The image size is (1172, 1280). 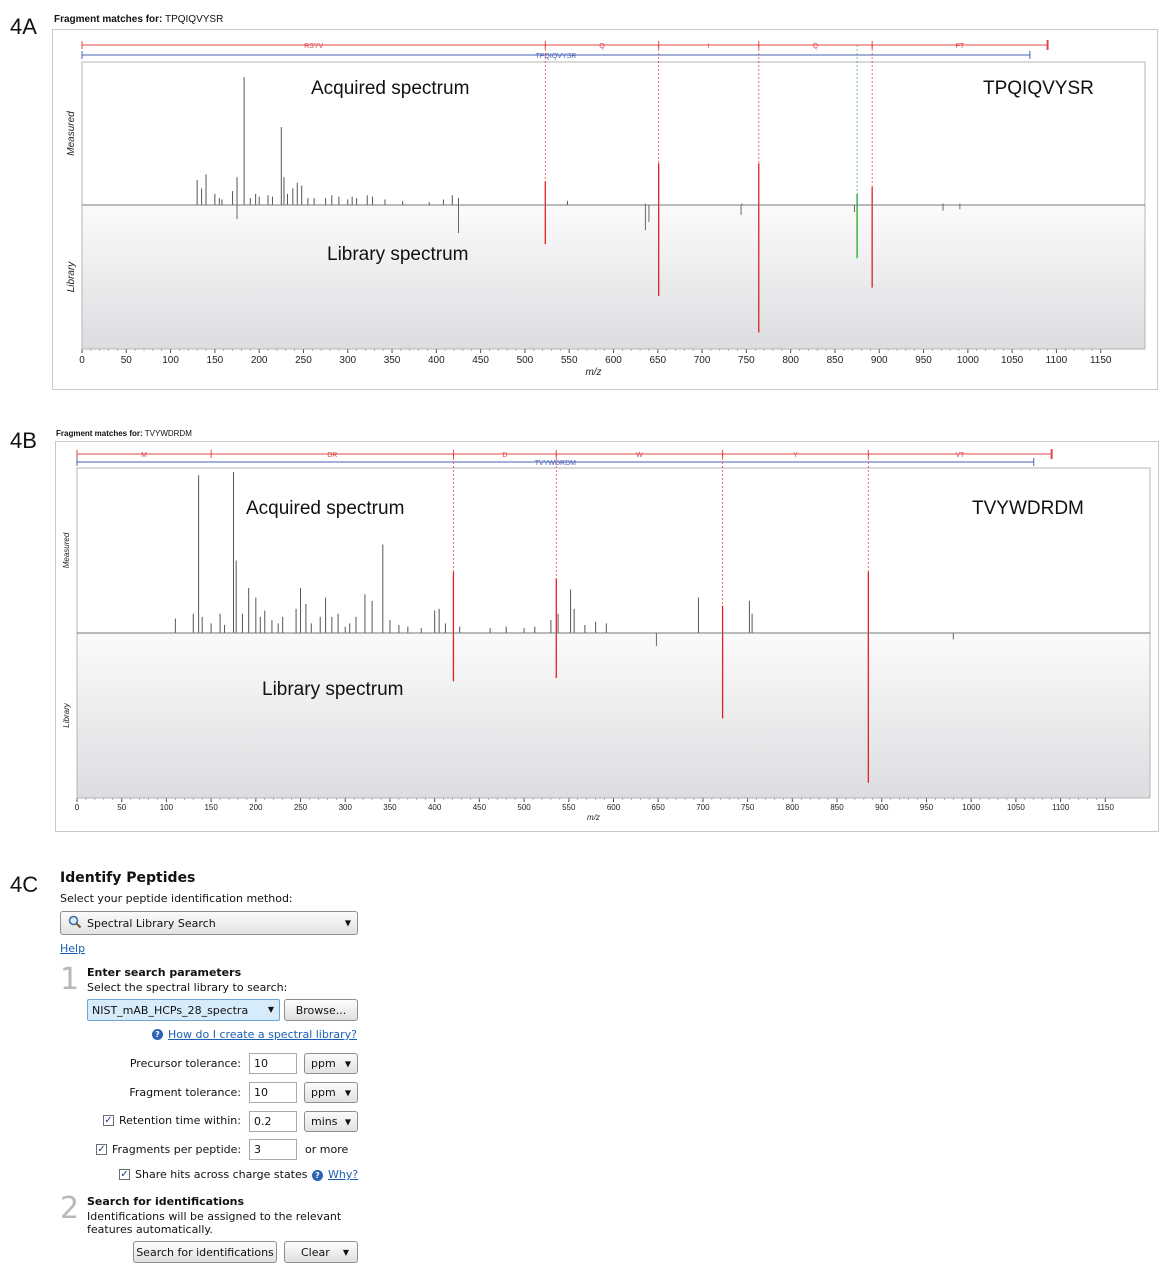 I want to click on x-tick-label: 1050, so click(x=1012, y=360).